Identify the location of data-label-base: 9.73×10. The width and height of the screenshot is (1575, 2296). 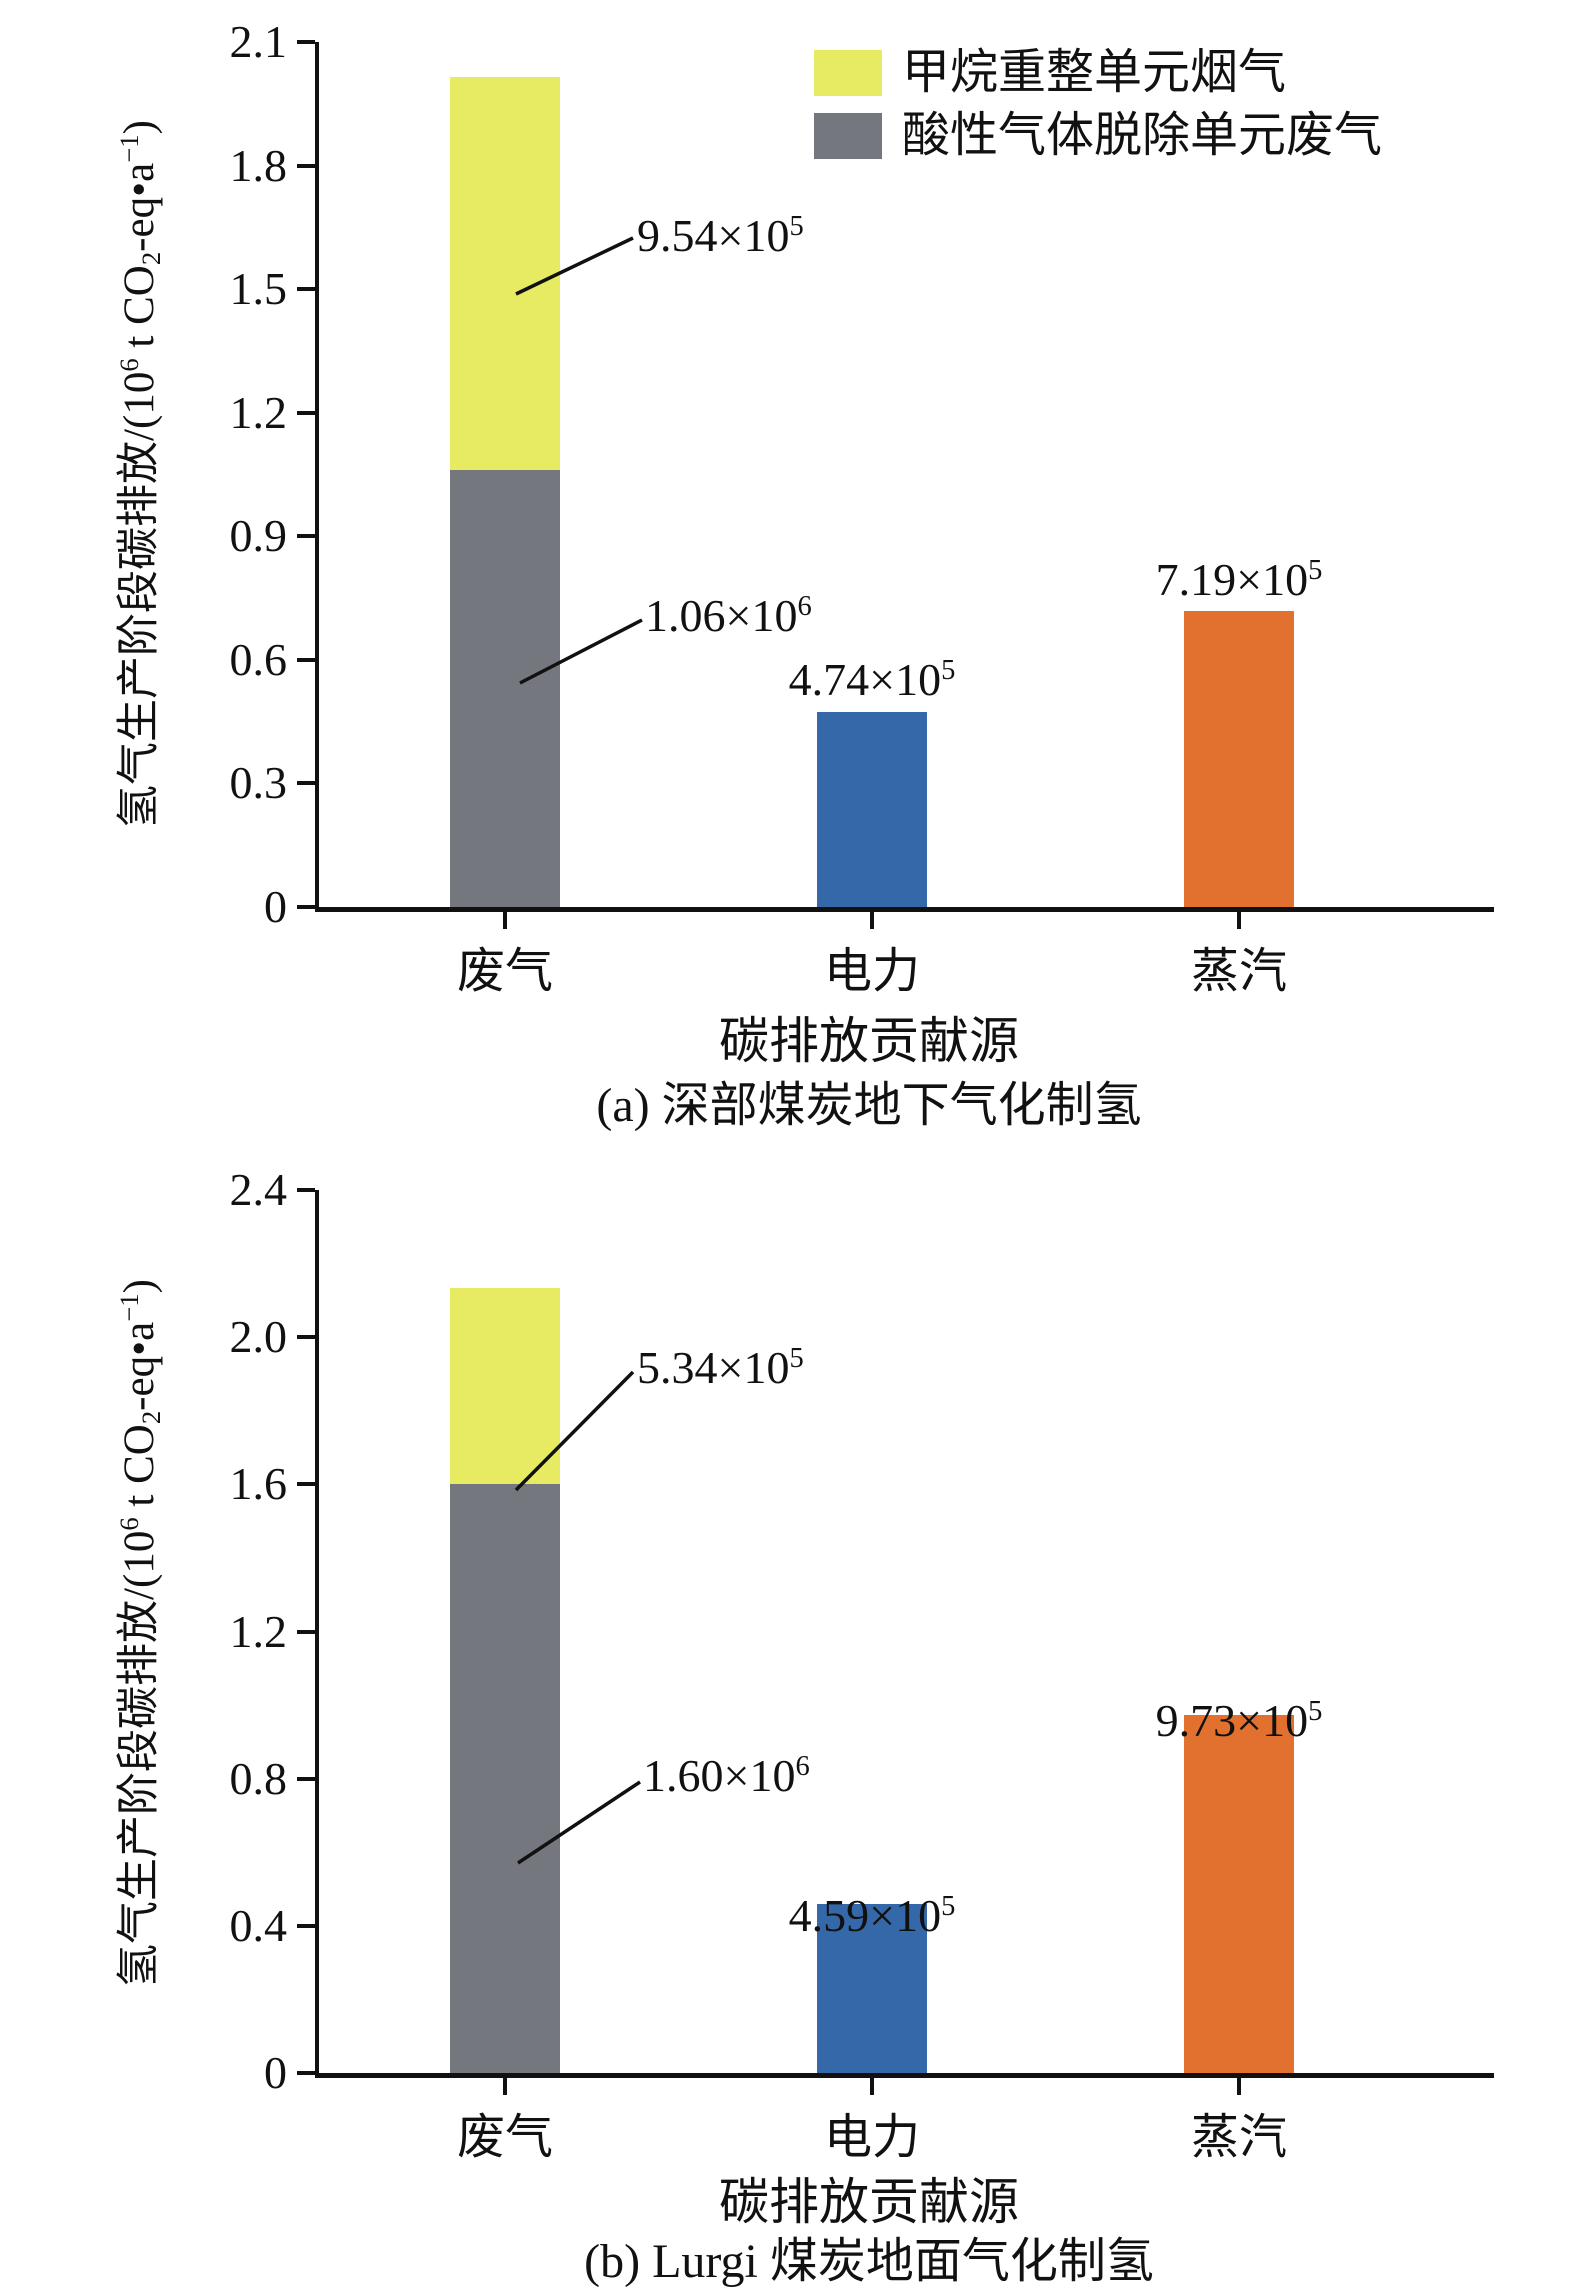
(1232, 1720).